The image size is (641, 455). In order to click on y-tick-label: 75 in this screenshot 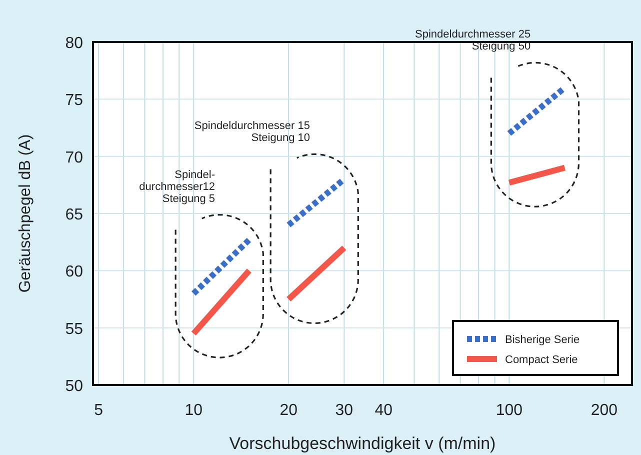, I will do `click(74, 101)`.